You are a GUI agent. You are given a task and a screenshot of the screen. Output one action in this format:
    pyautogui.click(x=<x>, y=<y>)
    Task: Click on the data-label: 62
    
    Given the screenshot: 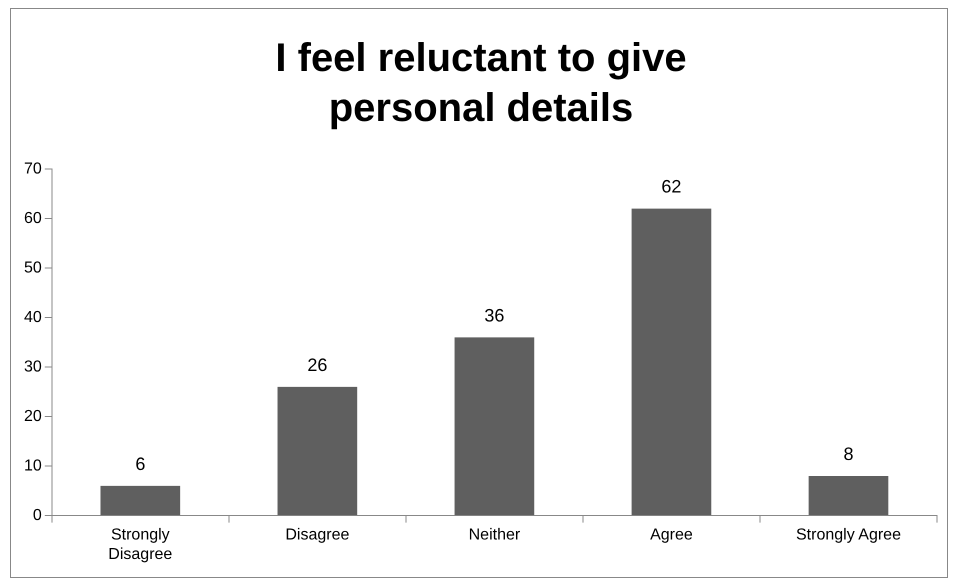 What is the action you would take?
    pyautogui.click(x=671, y=186)
    